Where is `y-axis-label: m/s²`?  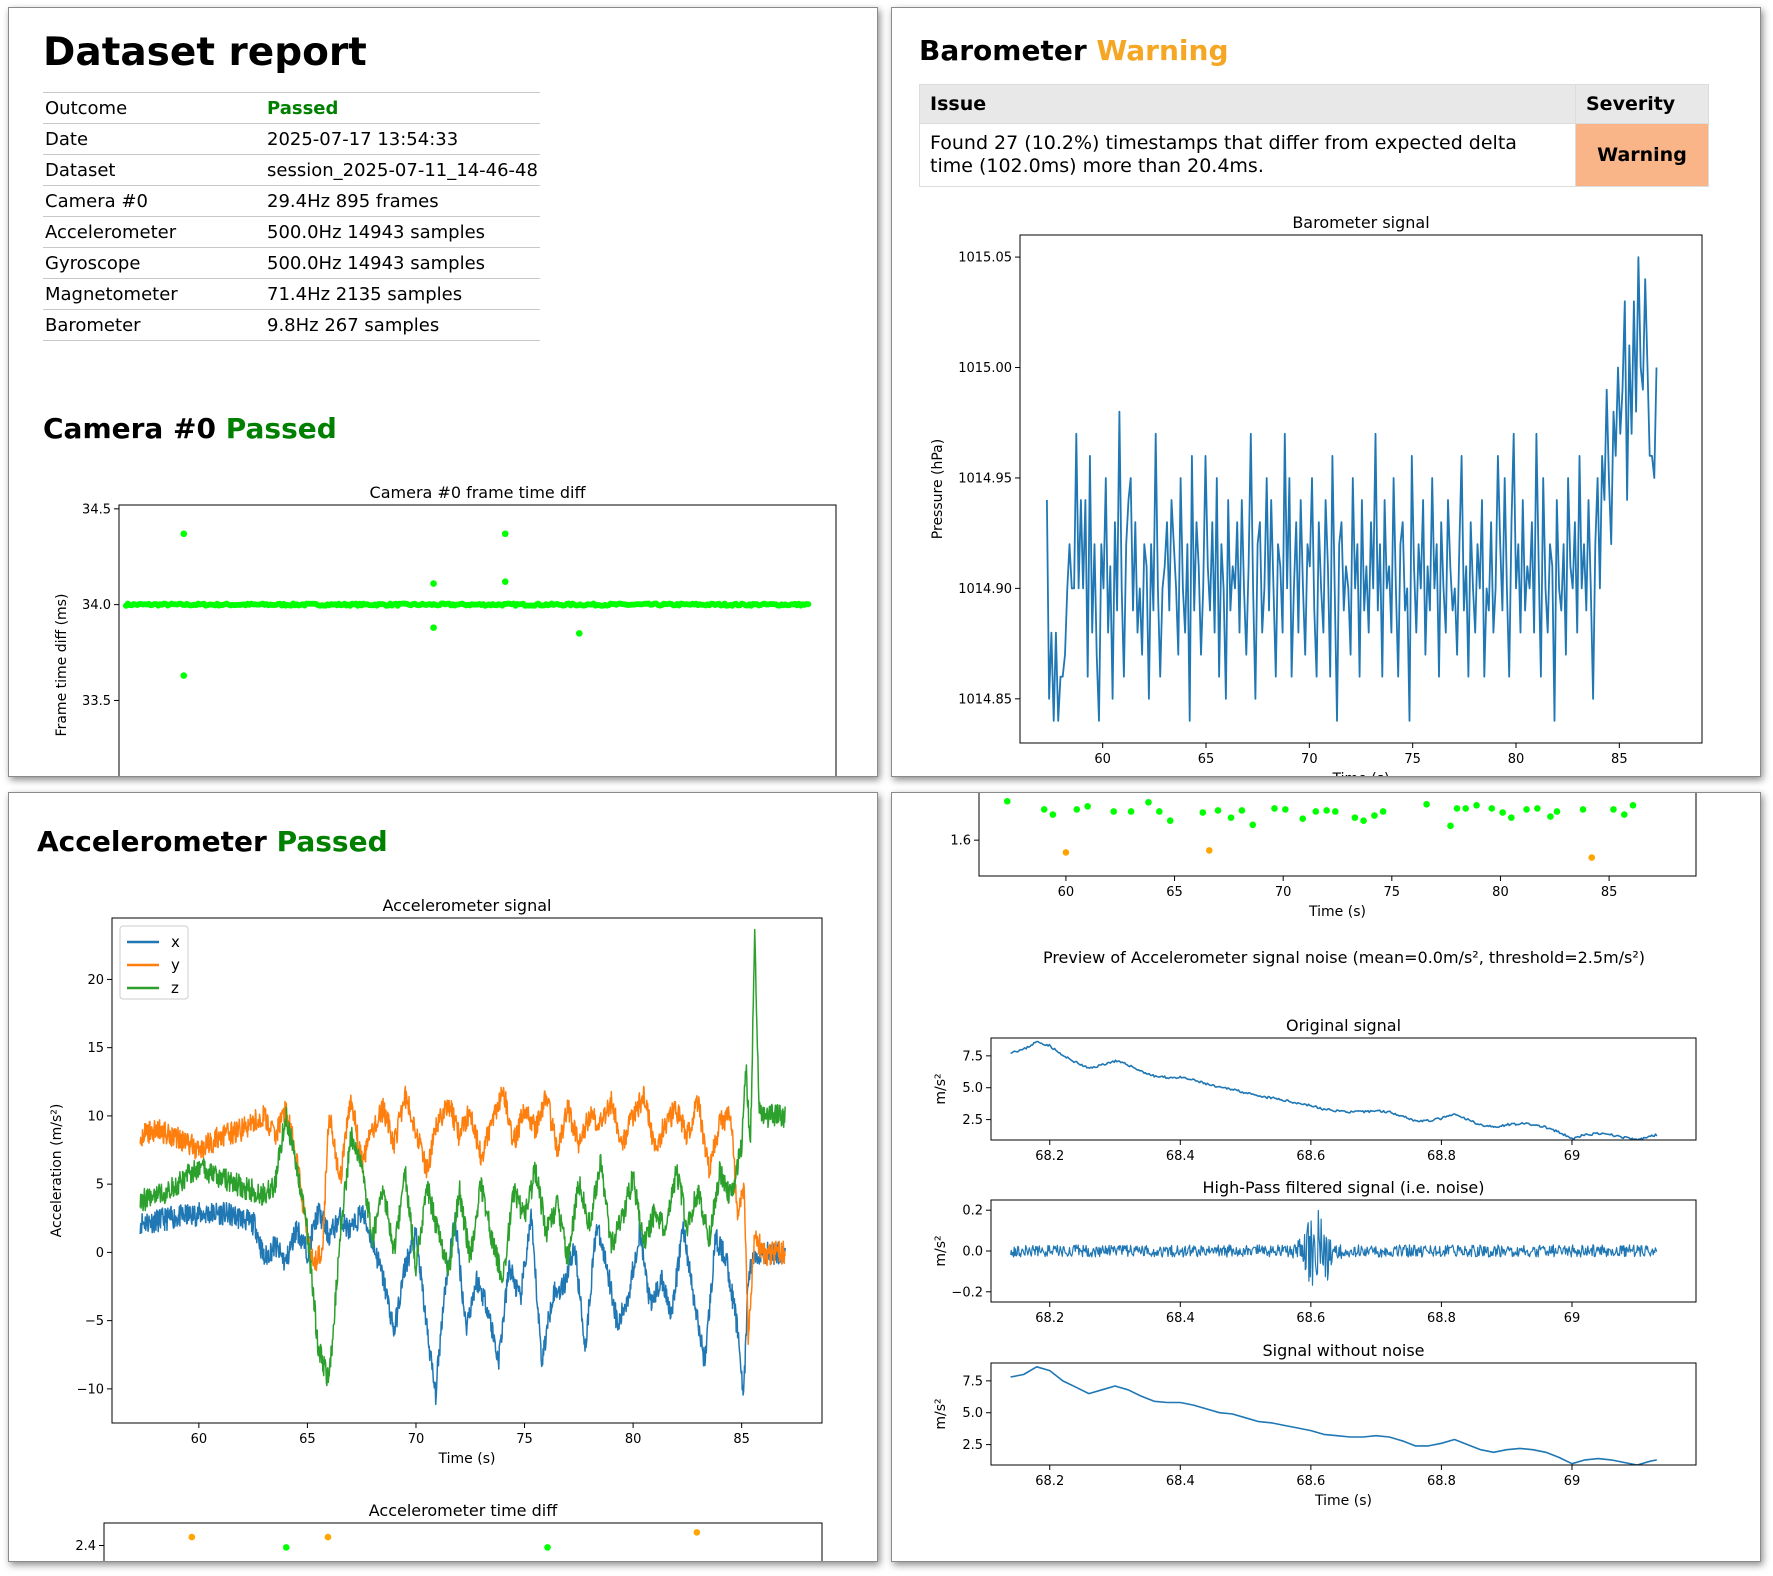 y-axis-label: m/s² is located at coordinates (941, 1250).